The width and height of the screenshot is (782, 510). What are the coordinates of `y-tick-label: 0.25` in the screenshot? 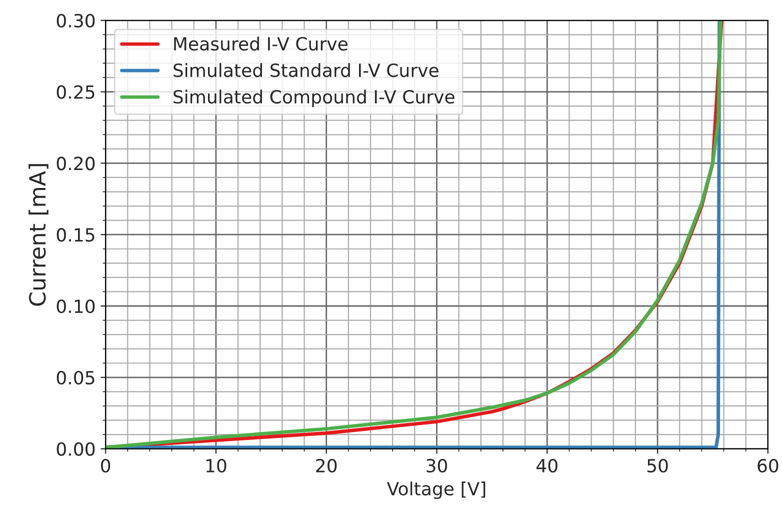 It's located at (75, 92).